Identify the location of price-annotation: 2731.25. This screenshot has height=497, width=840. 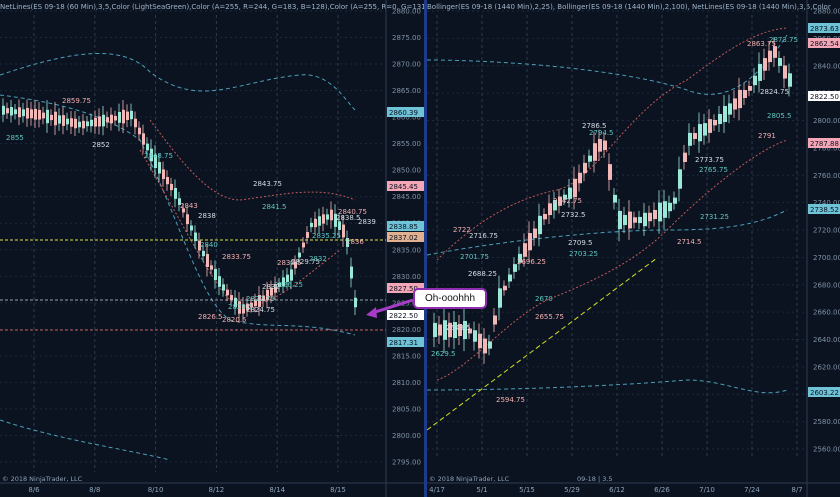
(714, 217).